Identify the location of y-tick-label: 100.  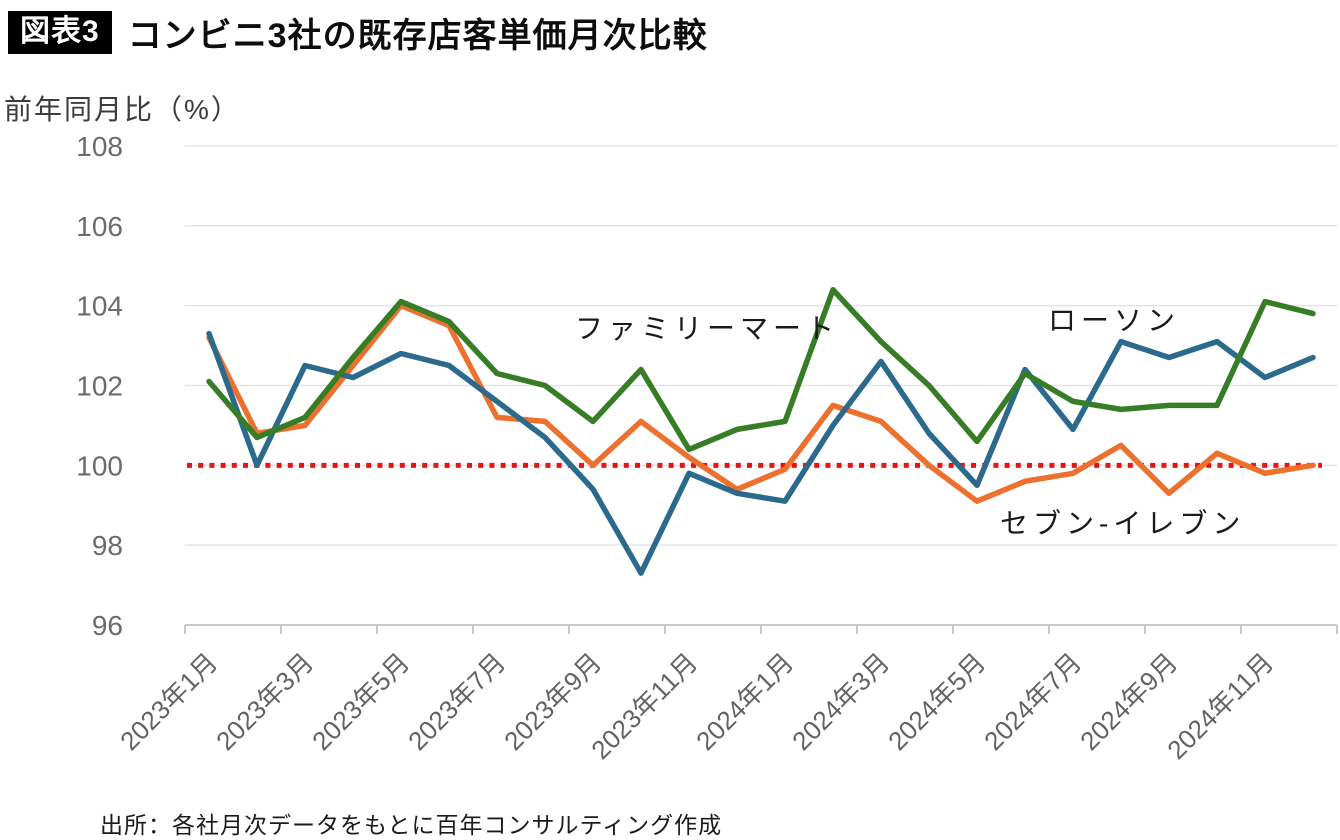
(99, 465).